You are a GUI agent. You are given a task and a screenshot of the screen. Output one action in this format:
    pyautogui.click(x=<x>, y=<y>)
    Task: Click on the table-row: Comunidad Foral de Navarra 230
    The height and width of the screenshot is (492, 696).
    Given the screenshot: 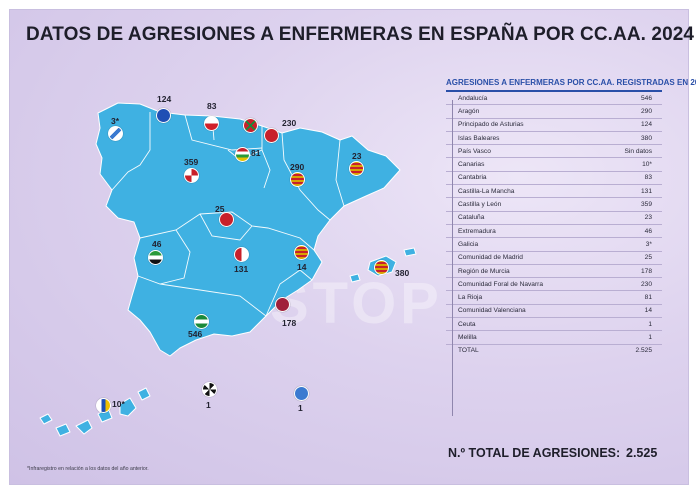 What is the action you would take?
    pyautogui.click(x=554, y=285)
    